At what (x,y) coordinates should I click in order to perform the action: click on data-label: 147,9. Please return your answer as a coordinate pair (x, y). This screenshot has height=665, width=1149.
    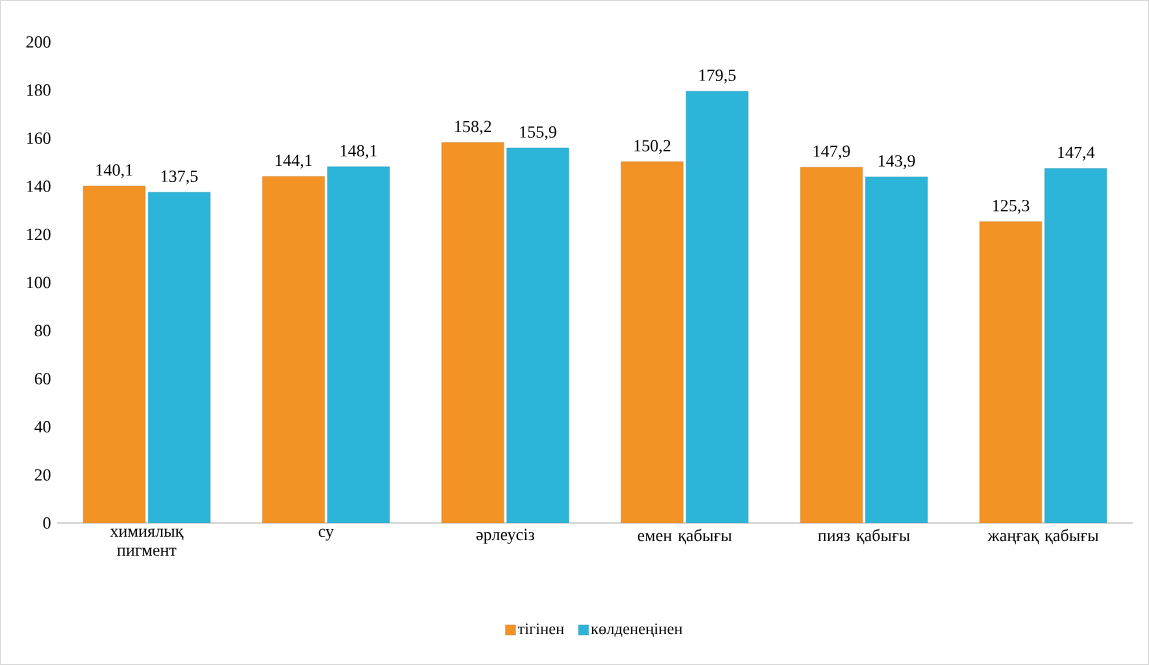
    Looking at the image, I should click on (831, 152).